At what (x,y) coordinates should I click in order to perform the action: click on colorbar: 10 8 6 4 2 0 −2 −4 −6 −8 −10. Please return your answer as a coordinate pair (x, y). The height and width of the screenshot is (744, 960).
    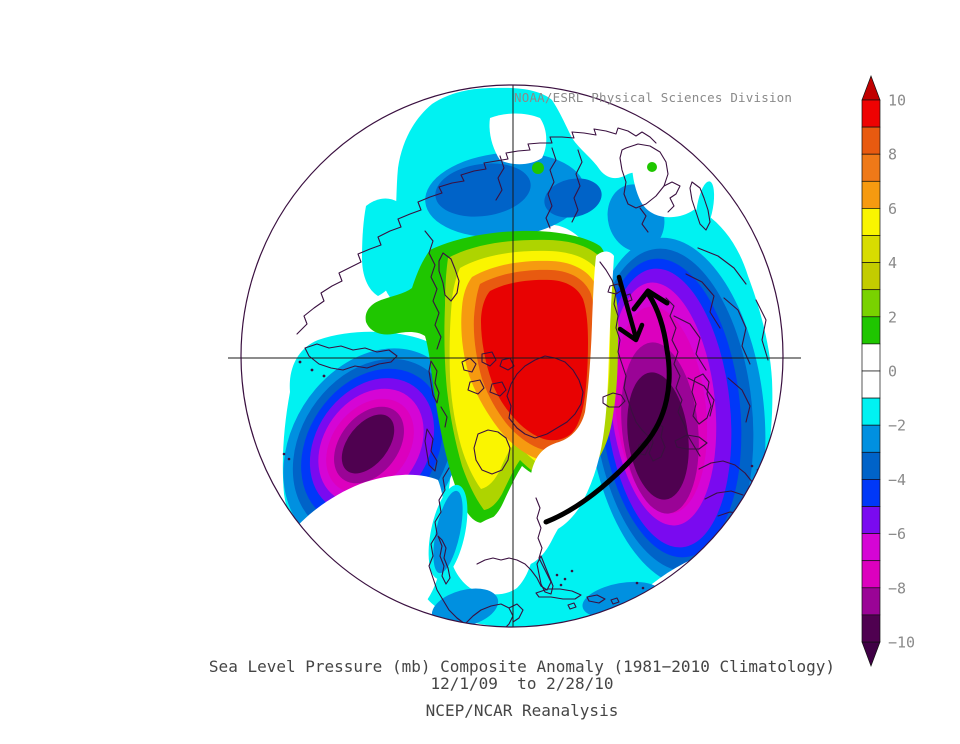
    Looking at the image, I should click on (888, 371).